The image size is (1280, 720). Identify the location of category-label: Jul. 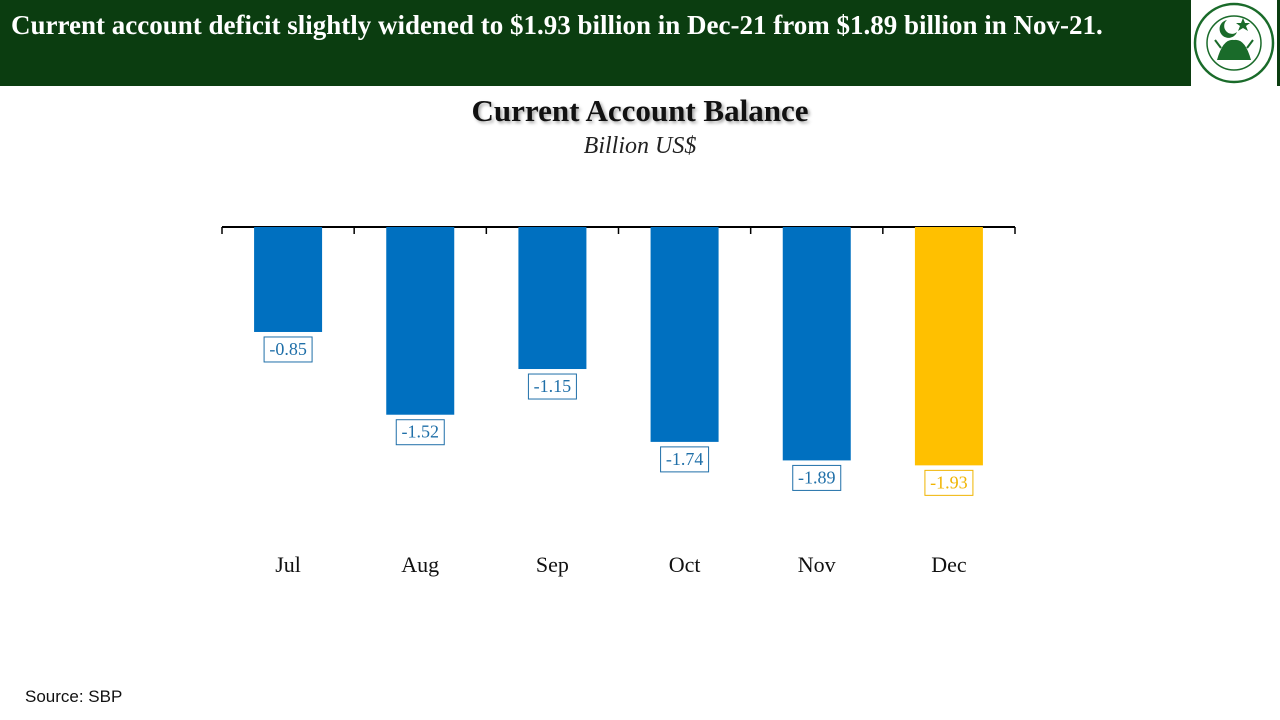
(288, 564).